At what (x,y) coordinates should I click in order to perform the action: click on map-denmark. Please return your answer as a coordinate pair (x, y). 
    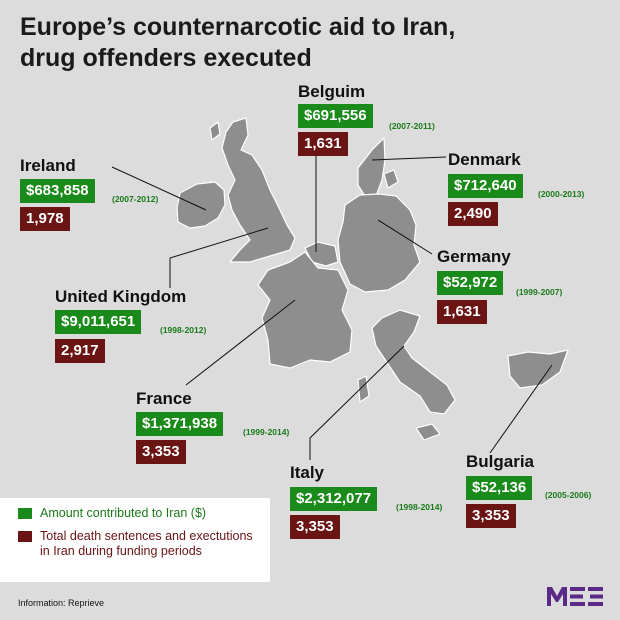
    Looking at the image, I should click on (371, 168).